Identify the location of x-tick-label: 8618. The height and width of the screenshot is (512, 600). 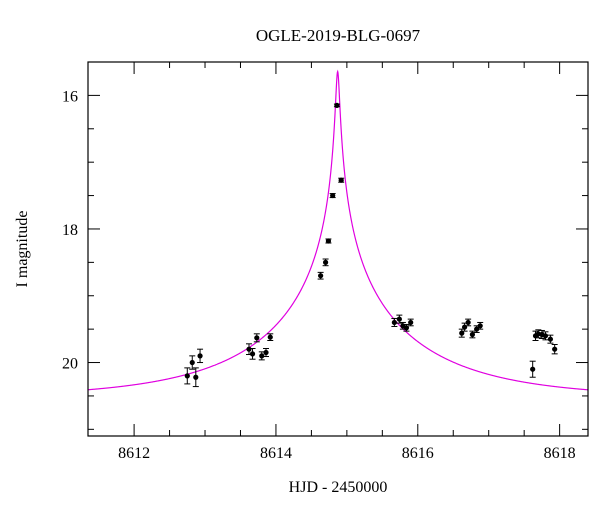
(560, 453).